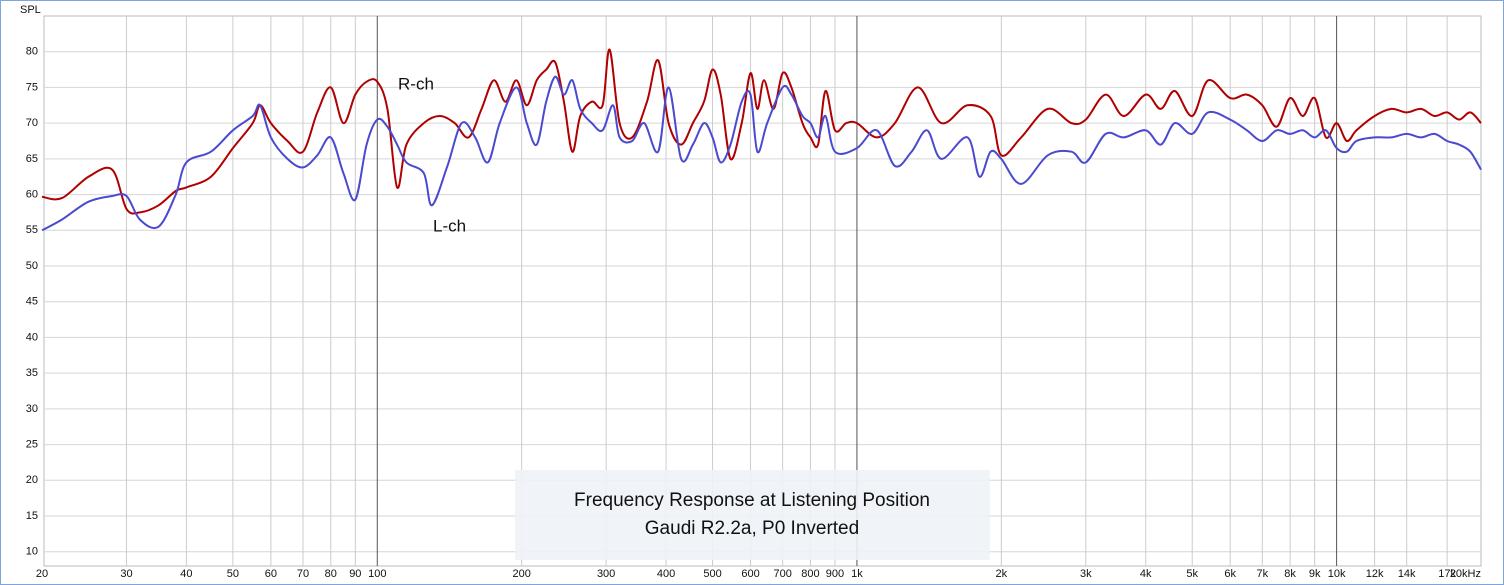  What do you see at coordinates (521, 574) in the screenshot?
I see `x-tick-label: 200` at bounding box center [521, 574].